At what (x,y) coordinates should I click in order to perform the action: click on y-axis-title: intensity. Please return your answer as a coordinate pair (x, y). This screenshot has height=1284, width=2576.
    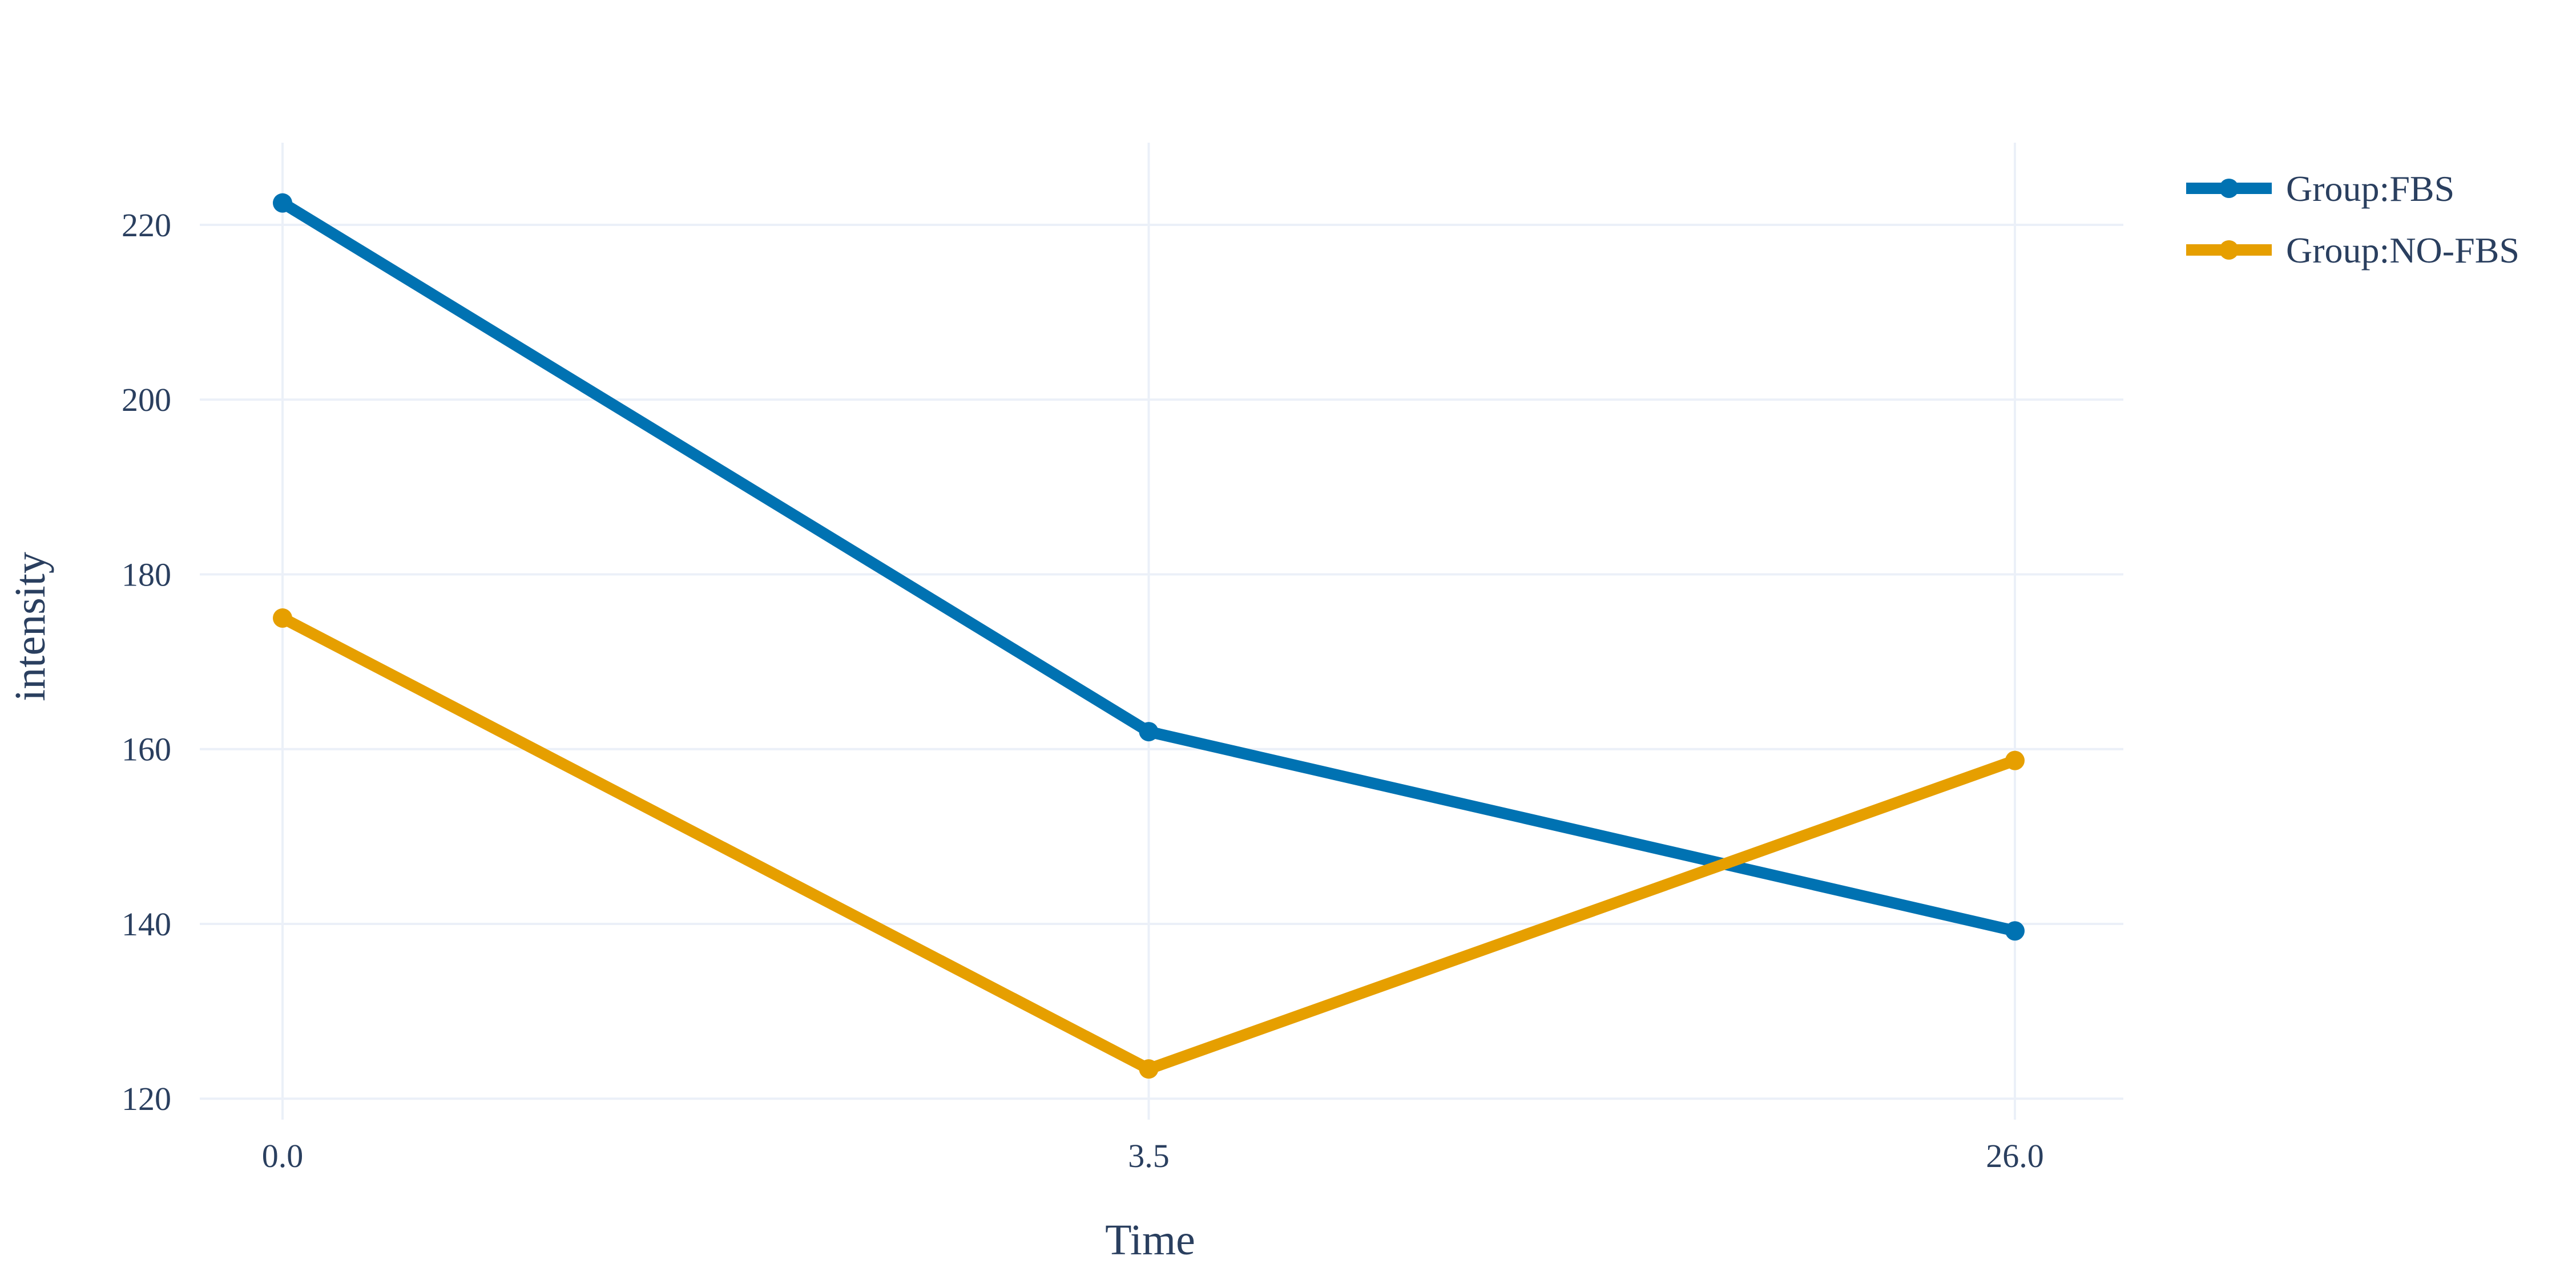
    Looking at the image, I should click on (30, 626).